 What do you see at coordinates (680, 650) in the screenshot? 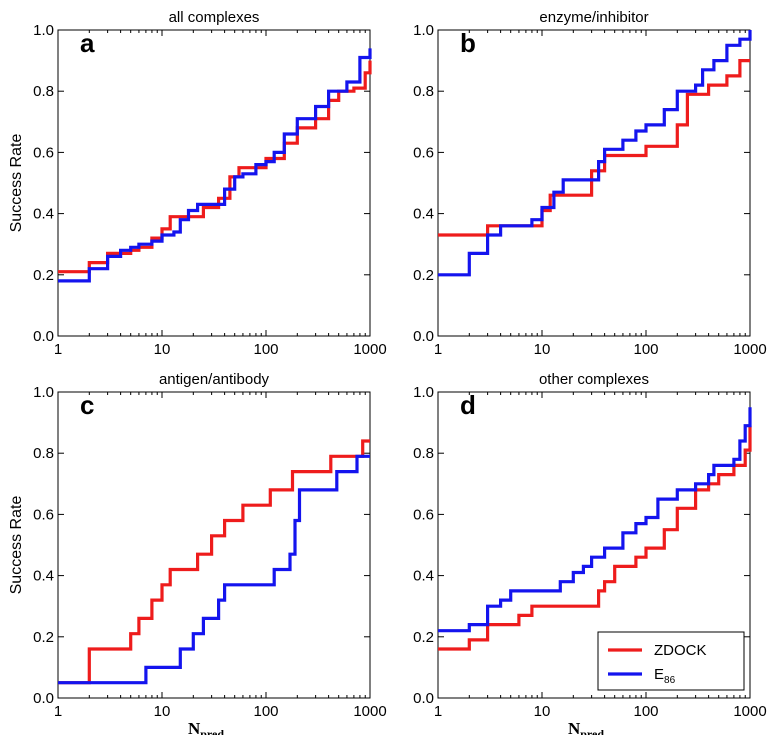
I see `legend-label: ZDOCK` at bounding box center [680, 650].